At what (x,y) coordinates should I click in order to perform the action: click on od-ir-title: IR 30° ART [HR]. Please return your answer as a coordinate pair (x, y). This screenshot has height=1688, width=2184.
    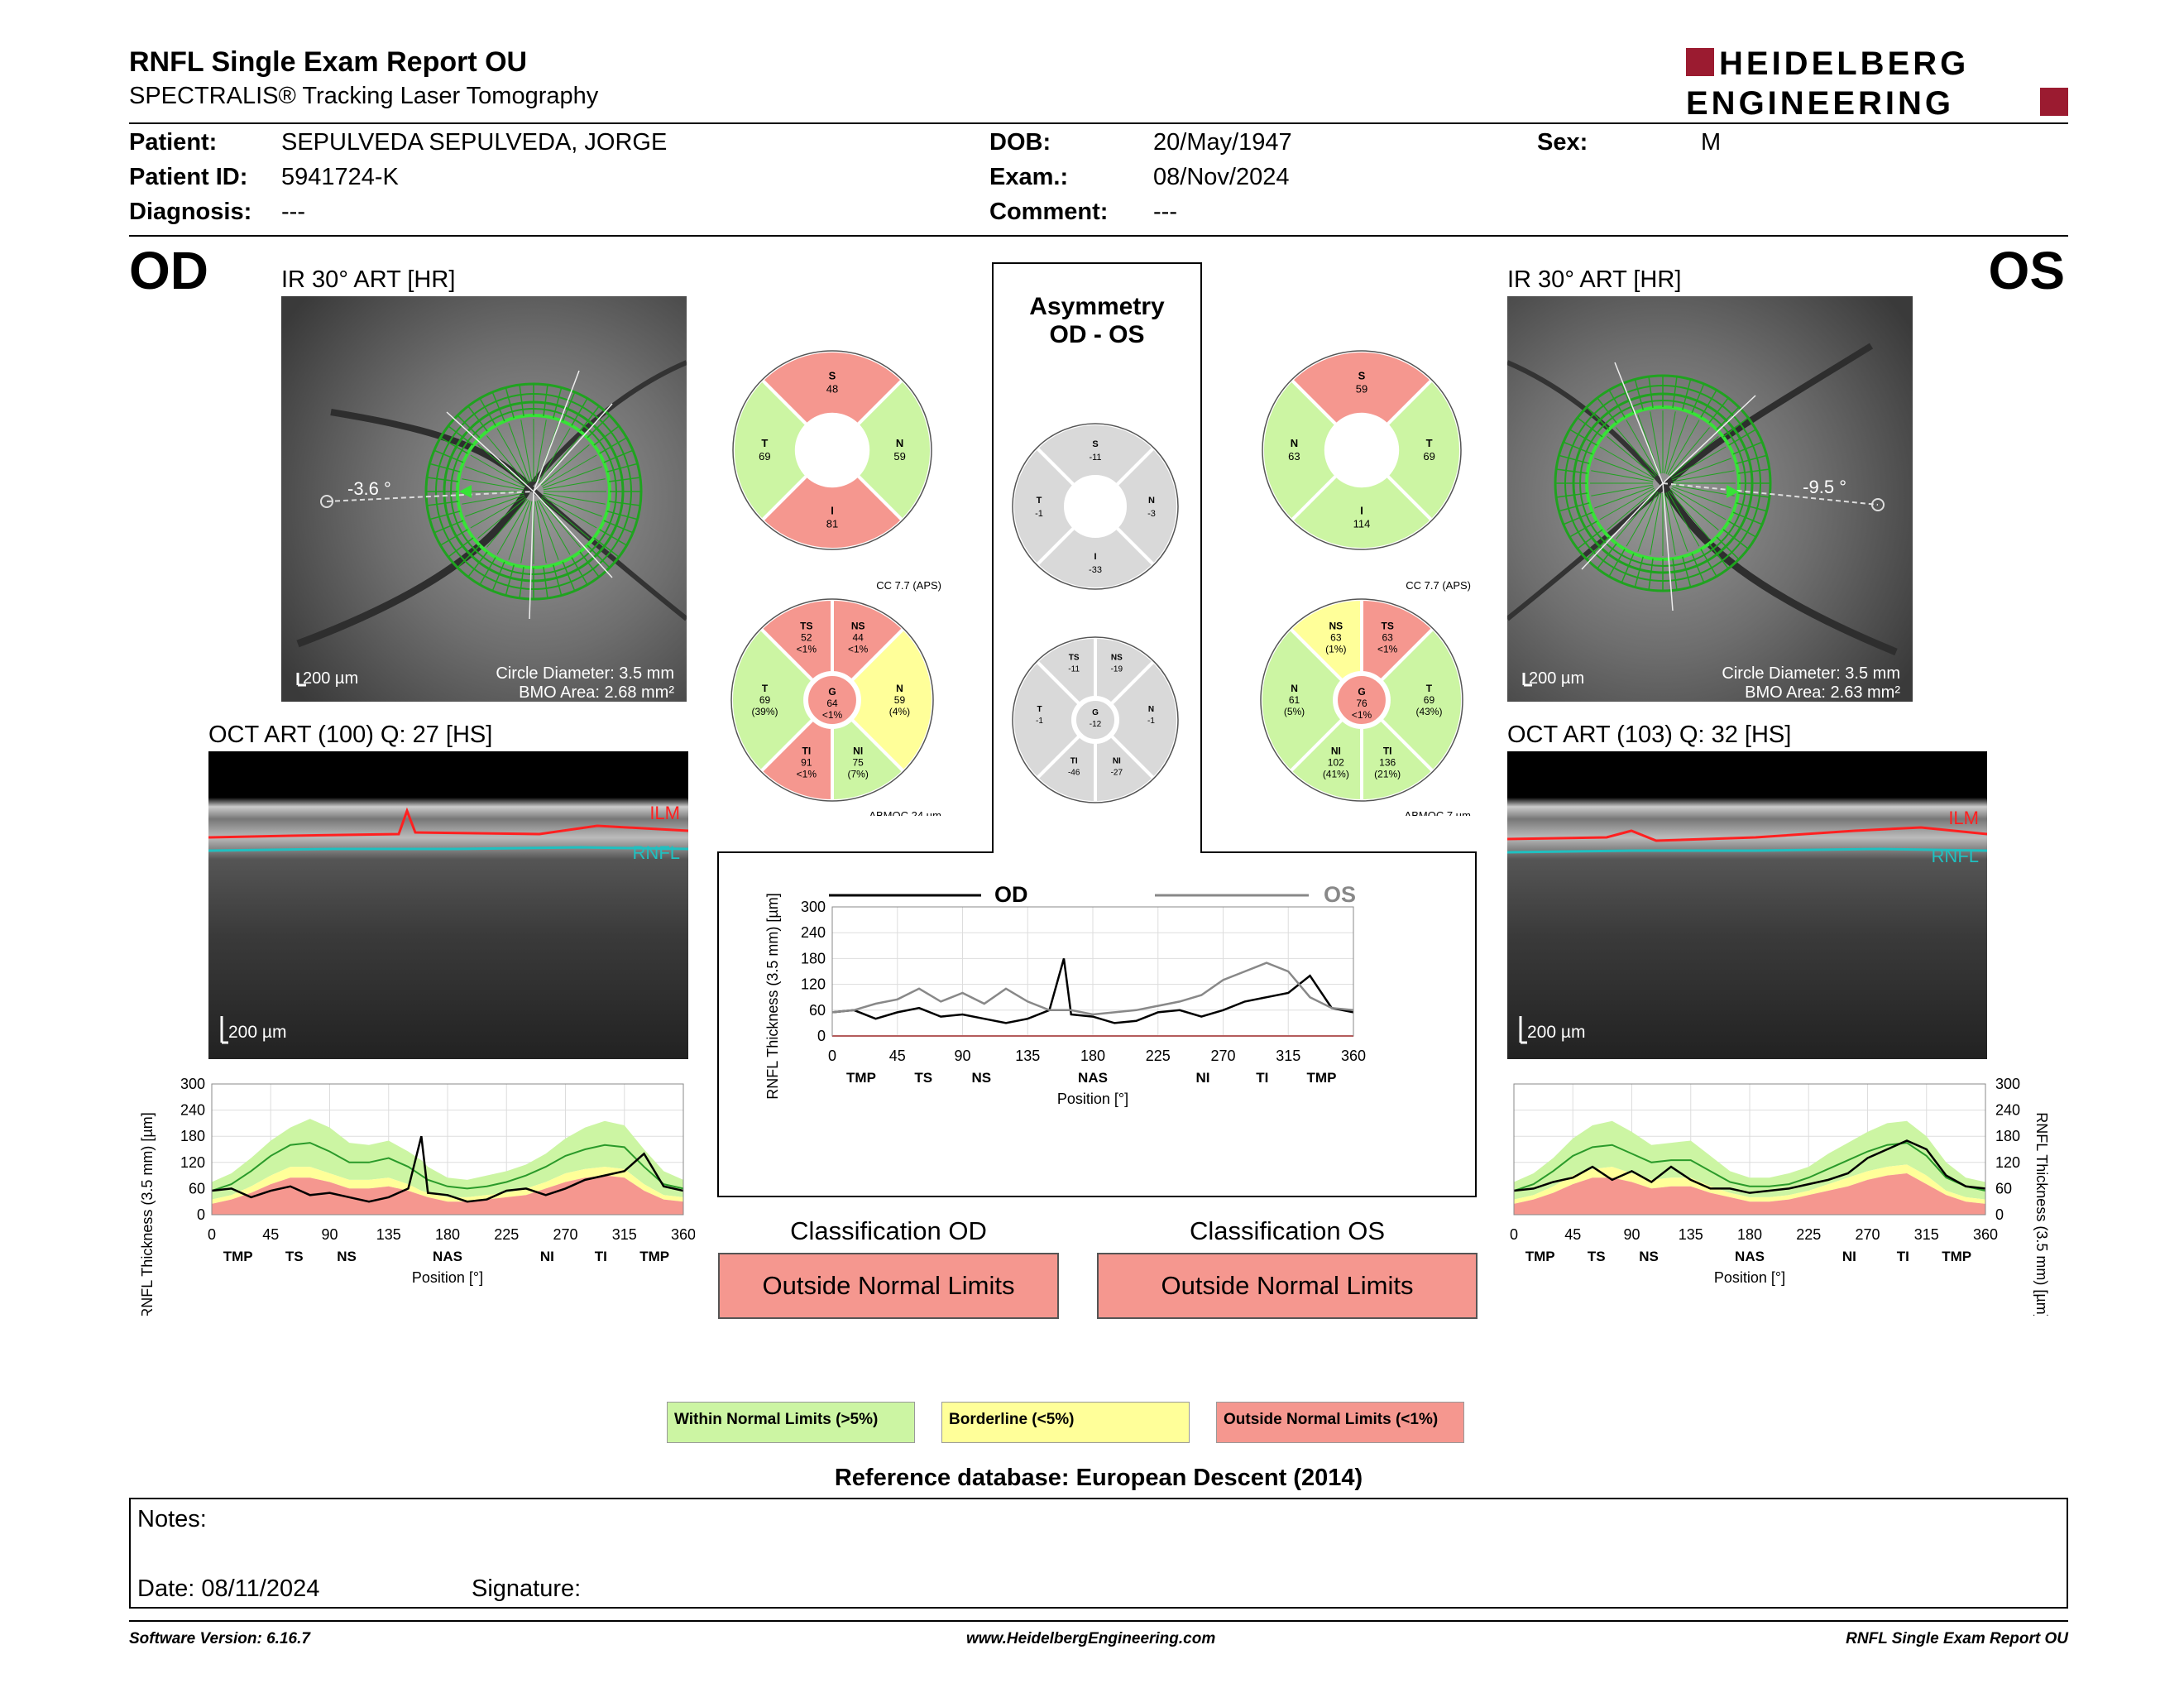
    Looking at the image, I should click on (368, 279).